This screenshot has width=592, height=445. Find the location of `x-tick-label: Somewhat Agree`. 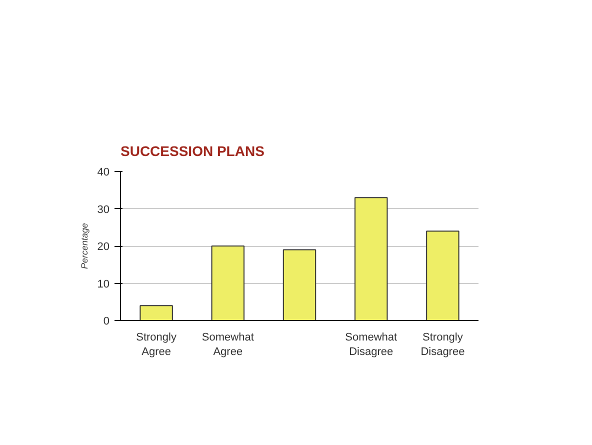

x-tick-label: Somewhat Agree is located at coordinates (228, 345).